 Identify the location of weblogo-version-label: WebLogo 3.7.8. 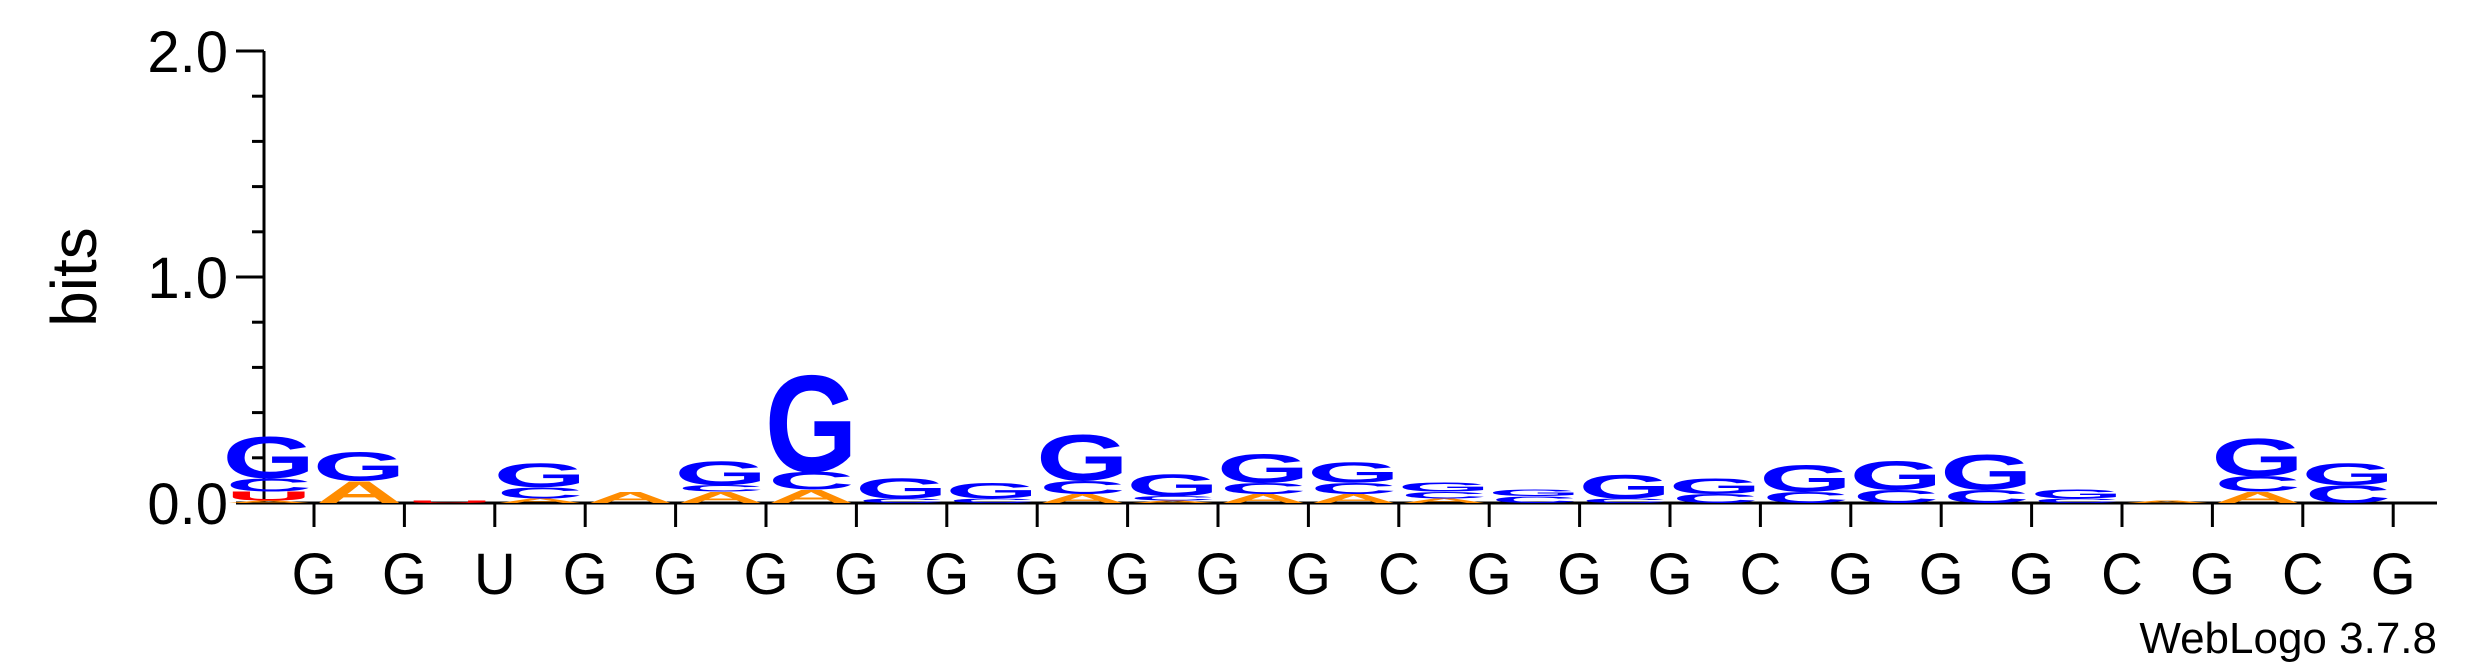
(2288, 638).